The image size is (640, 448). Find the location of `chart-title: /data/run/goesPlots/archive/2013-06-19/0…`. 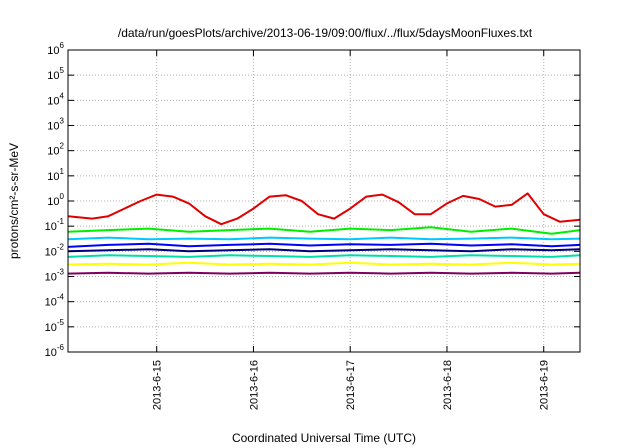

chart-title: /data/run/goesPlots/archive/2013-06-19/0… is located at coordinates (325, 33).